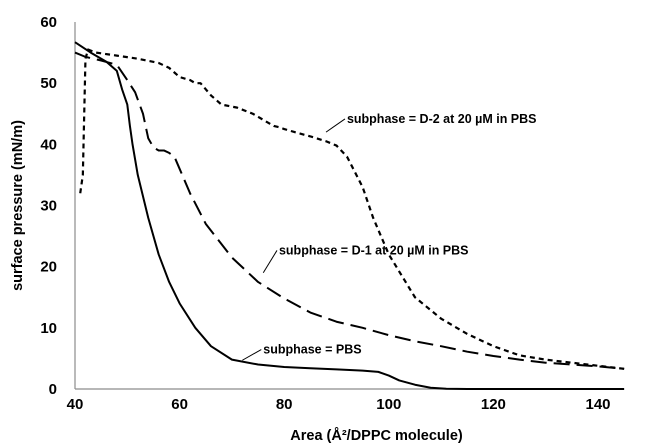 The height and width of the screenshot is (443, 646). Describe the element at coordinates (312, 350) in the screenshot. I see `annotation-label: subphase = PBS` at that location.